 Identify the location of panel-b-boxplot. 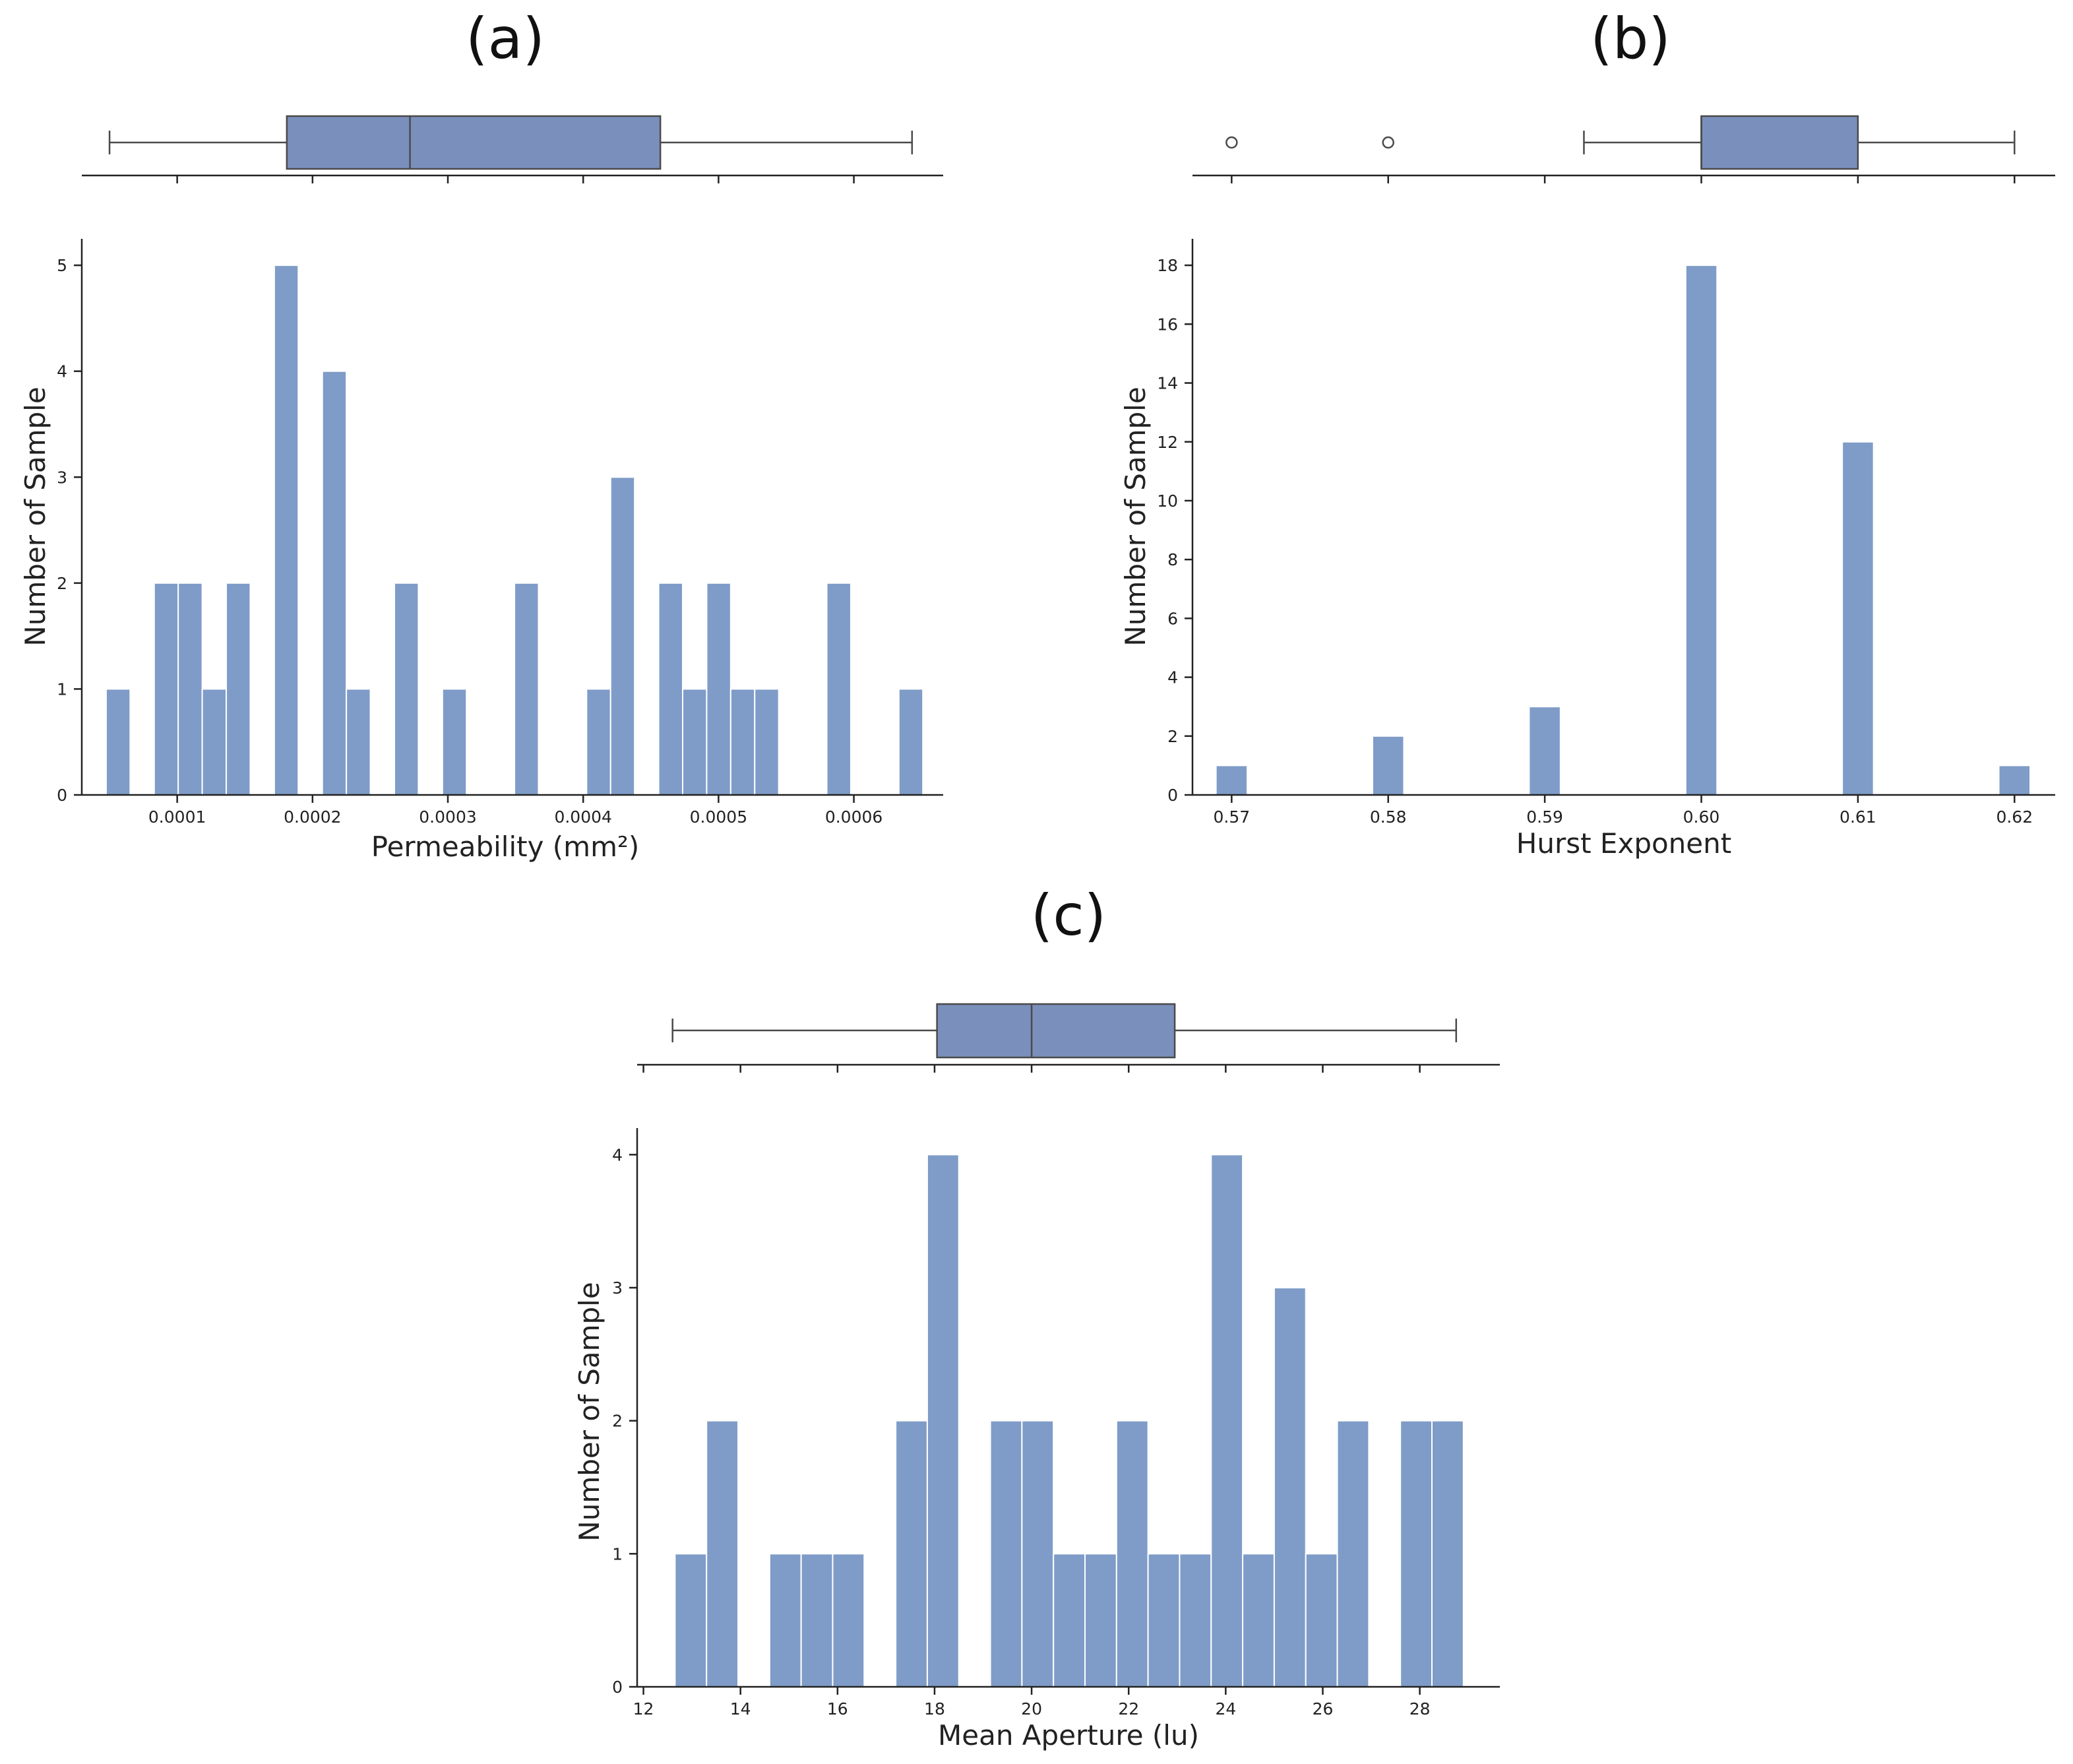
(1623, 149).